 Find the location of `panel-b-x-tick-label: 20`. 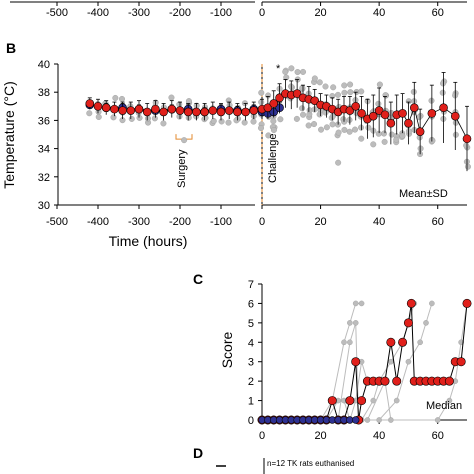

panel-b-x-tick-label: 20 is located at coordinates (320, 222).